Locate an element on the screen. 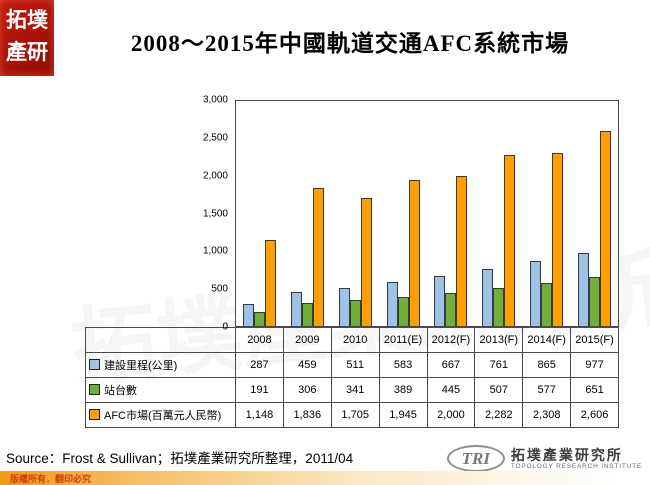 This screenshot has height=485, width=650. value-cell: 2,308 is located at coordinates (547, 415).